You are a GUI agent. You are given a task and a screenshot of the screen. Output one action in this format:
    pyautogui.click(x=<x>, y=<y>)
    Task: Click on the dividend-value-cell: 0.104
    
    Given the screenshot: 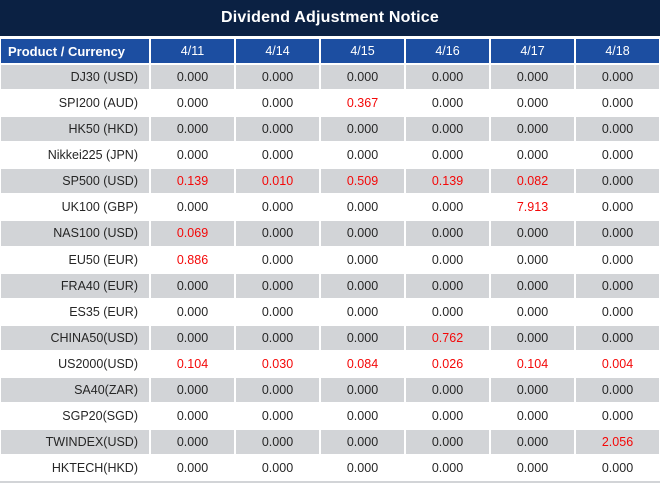 What is the action you would take?
    pyautogui.click(x=192, y=363)
    